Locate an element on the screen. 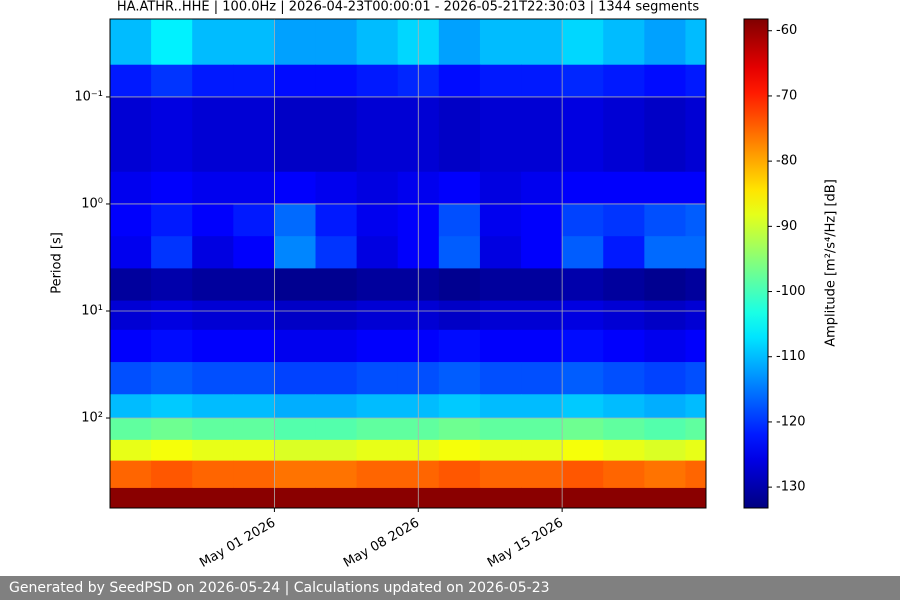 The width and height of the screenshot is (900, 600). colorbar-tick-label: -90 is located at coordinates (786, 226).